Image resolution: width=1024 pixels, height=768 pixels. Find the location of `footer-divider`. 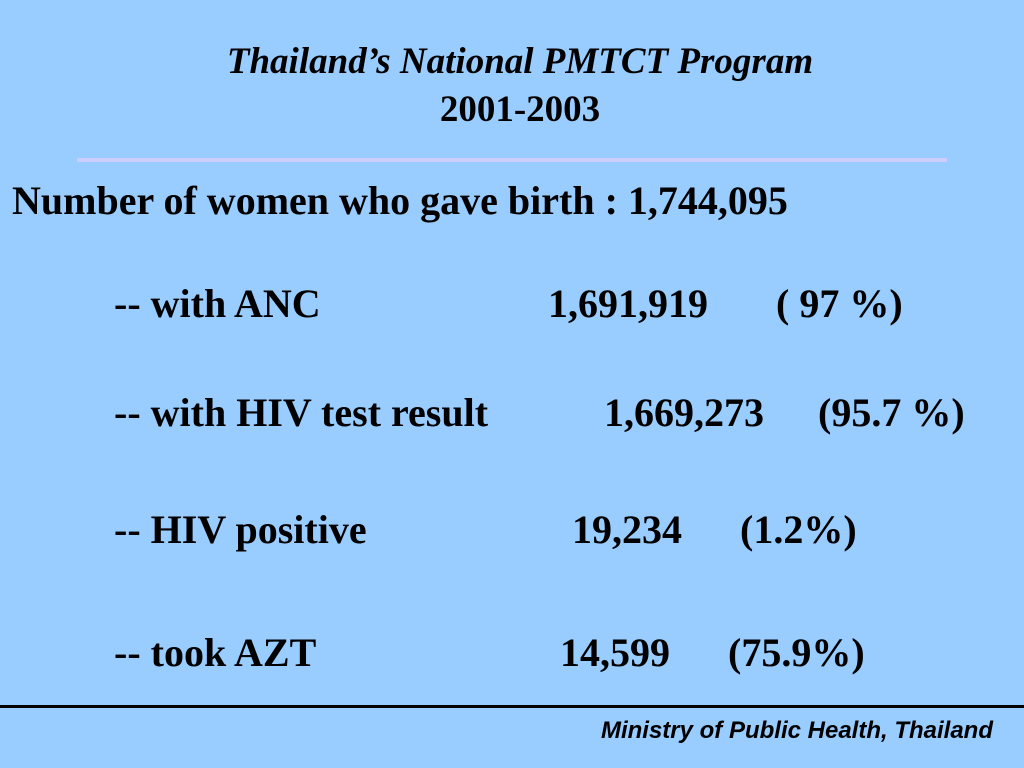

footer-divider is located at coordinates (512, 706).